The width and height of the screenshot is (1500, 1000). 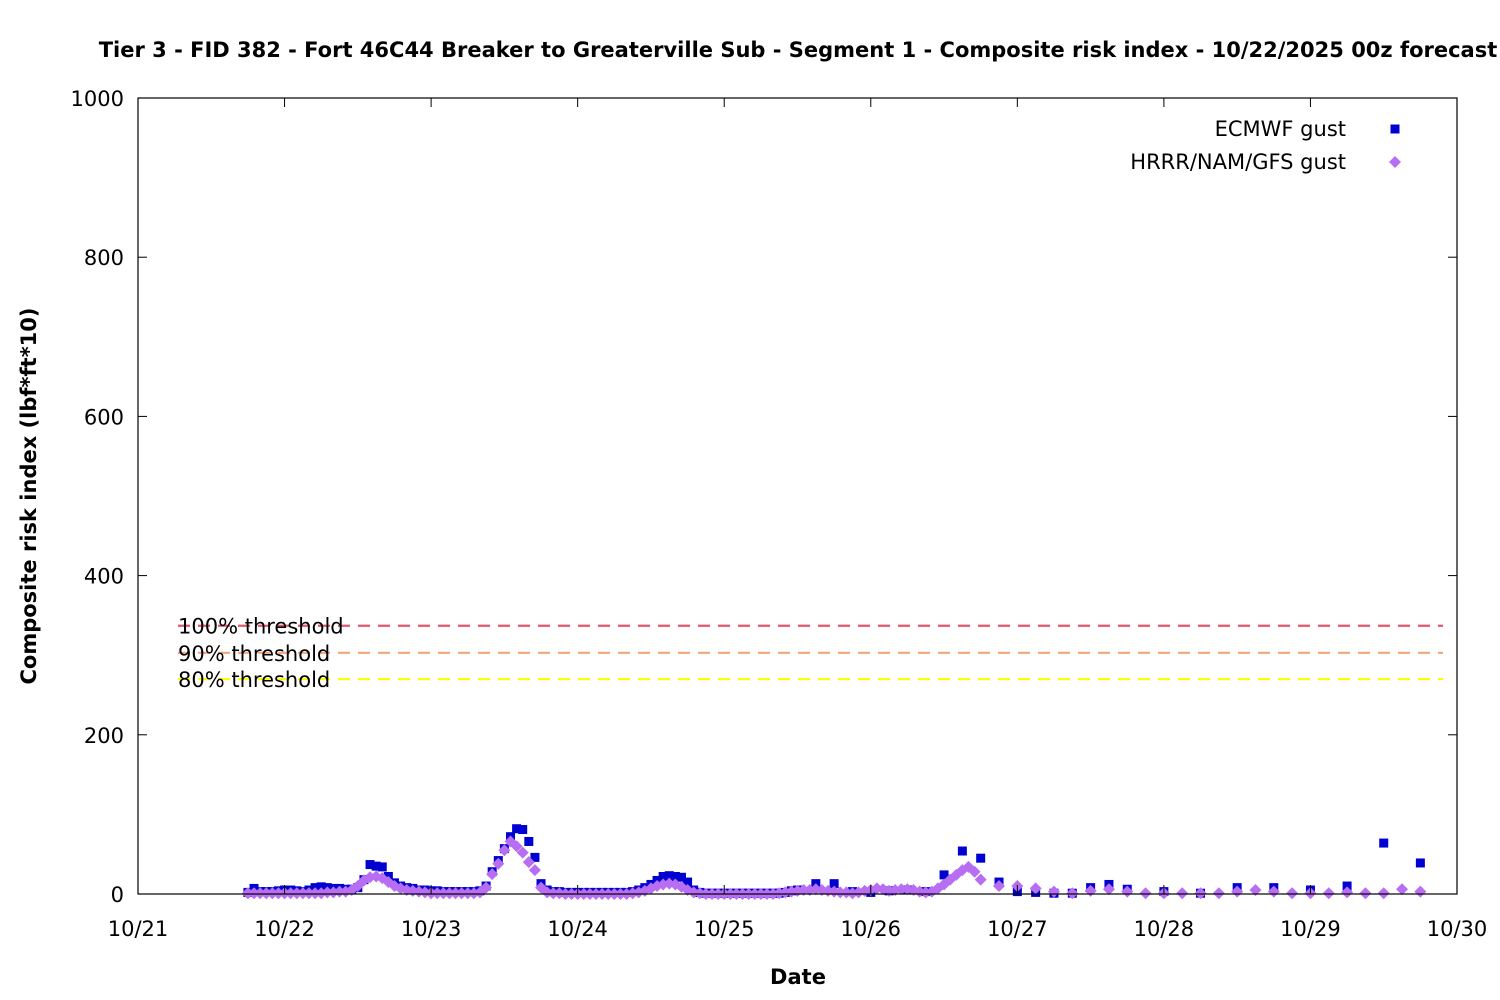 I want to click on x-tick-label: 10/28, so click(x=1164, y=929).